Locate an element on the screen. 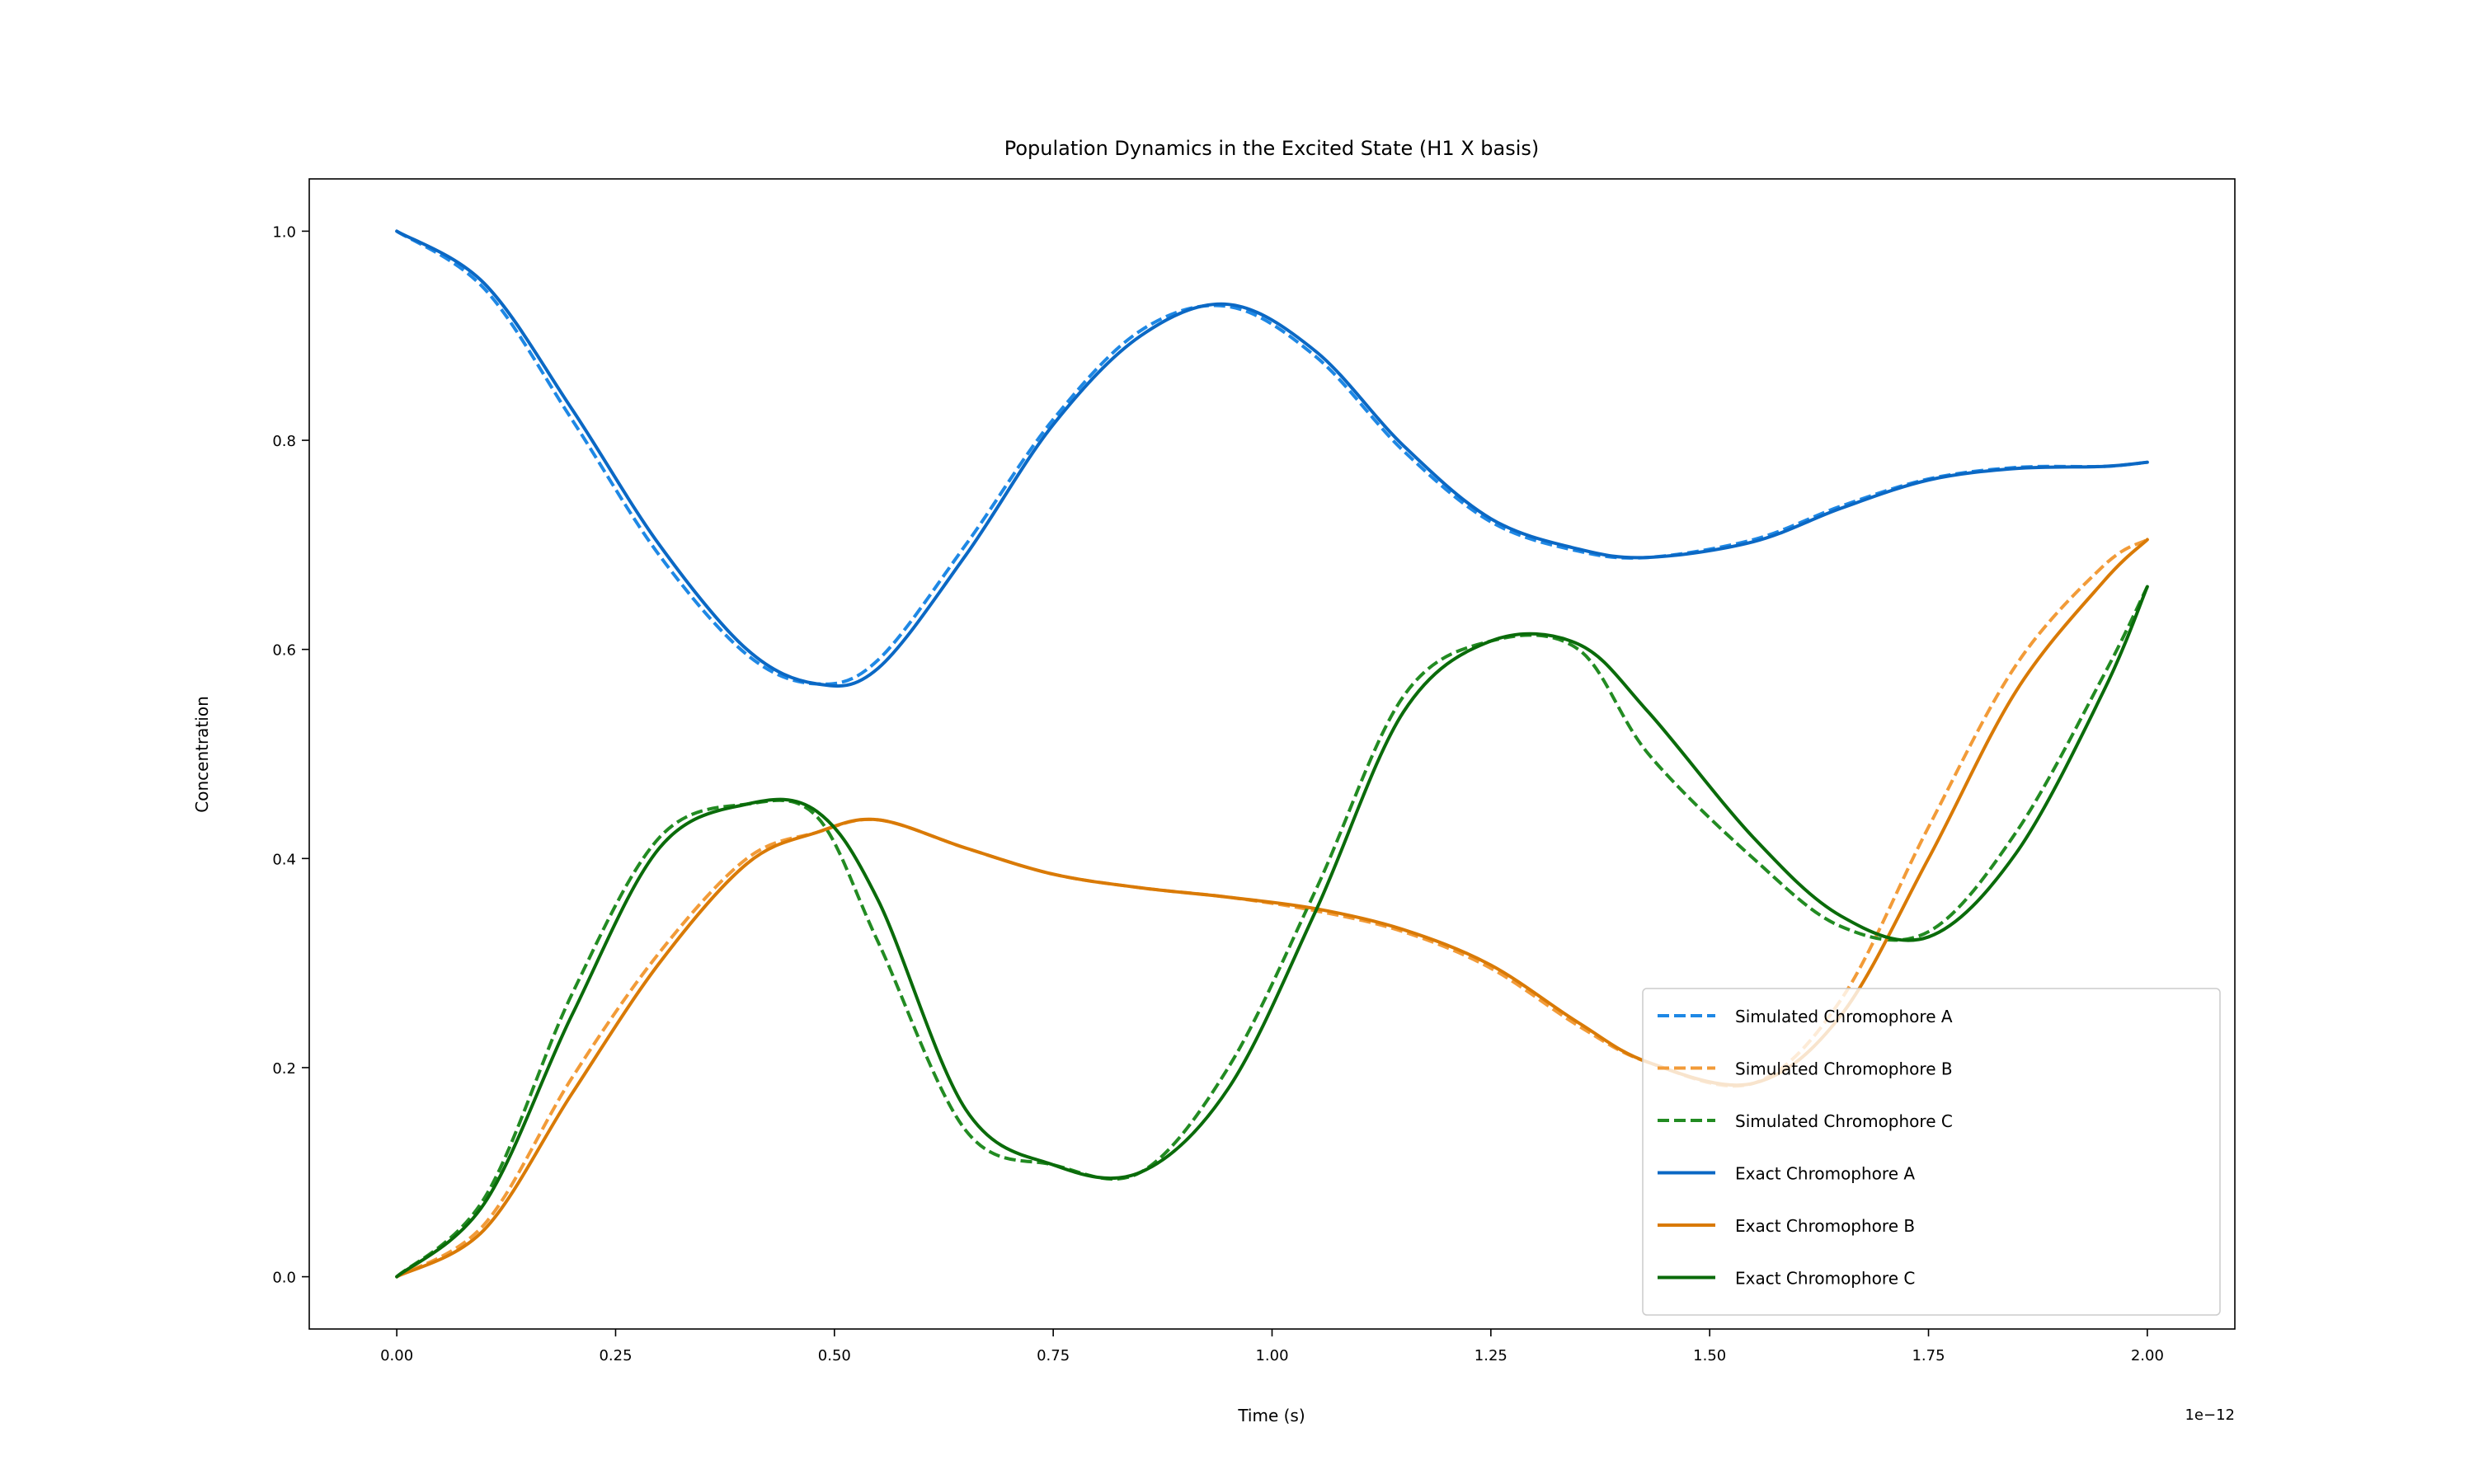 The image size is (2474, 1484). legend-label: Simulated Chromophore C is located at coordinates (1844, 1121).